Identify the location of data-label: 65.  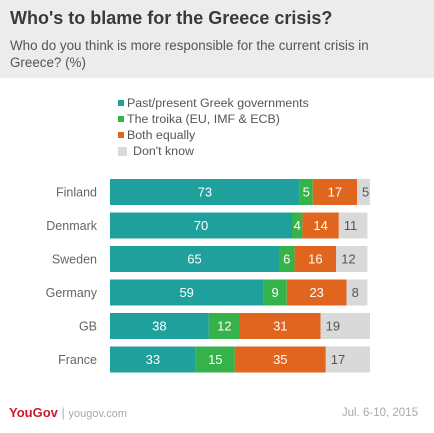
(194, 259).